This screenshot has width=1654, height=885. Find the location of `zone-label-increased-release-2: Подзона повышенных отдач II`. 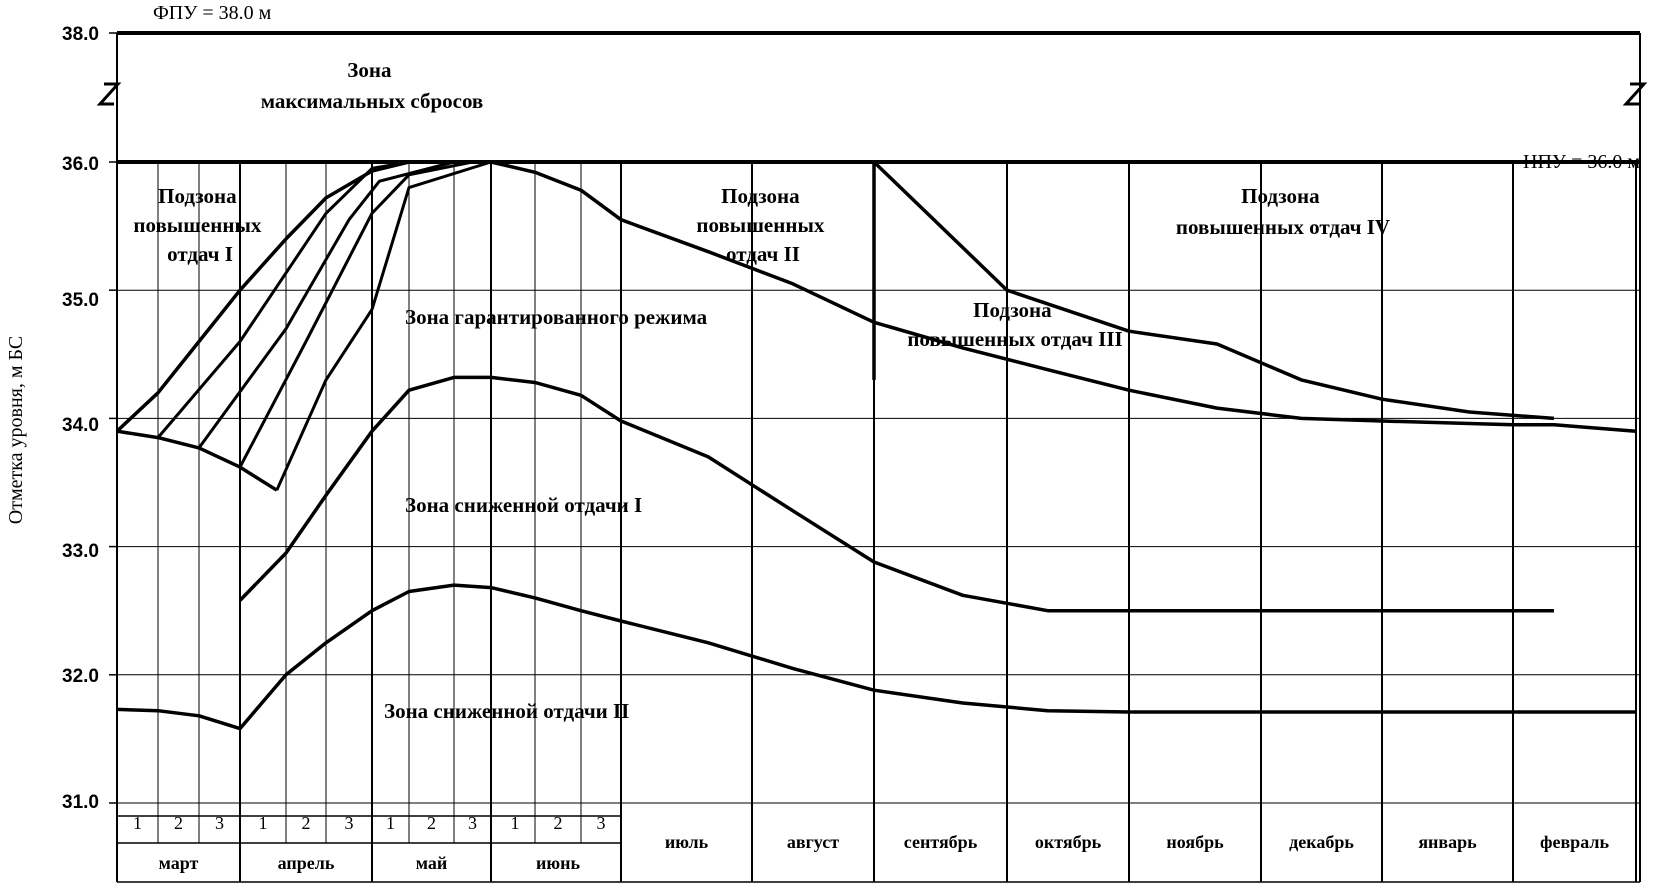

zone-label-increased-release-2: Подзона повышенных отдач II is located at coordinates (762, 225).